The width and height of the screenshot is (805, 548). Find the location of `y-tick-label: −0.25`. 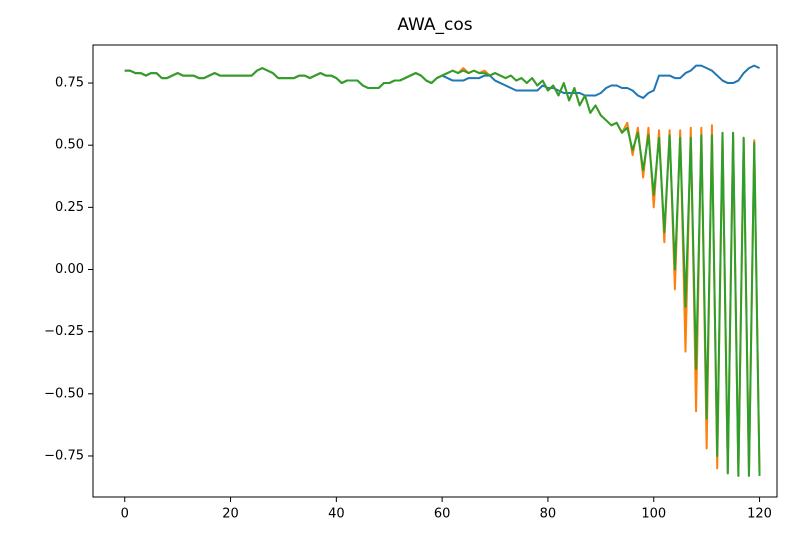

y-tick-label: −0.25 is located at coordinates (64, 331).